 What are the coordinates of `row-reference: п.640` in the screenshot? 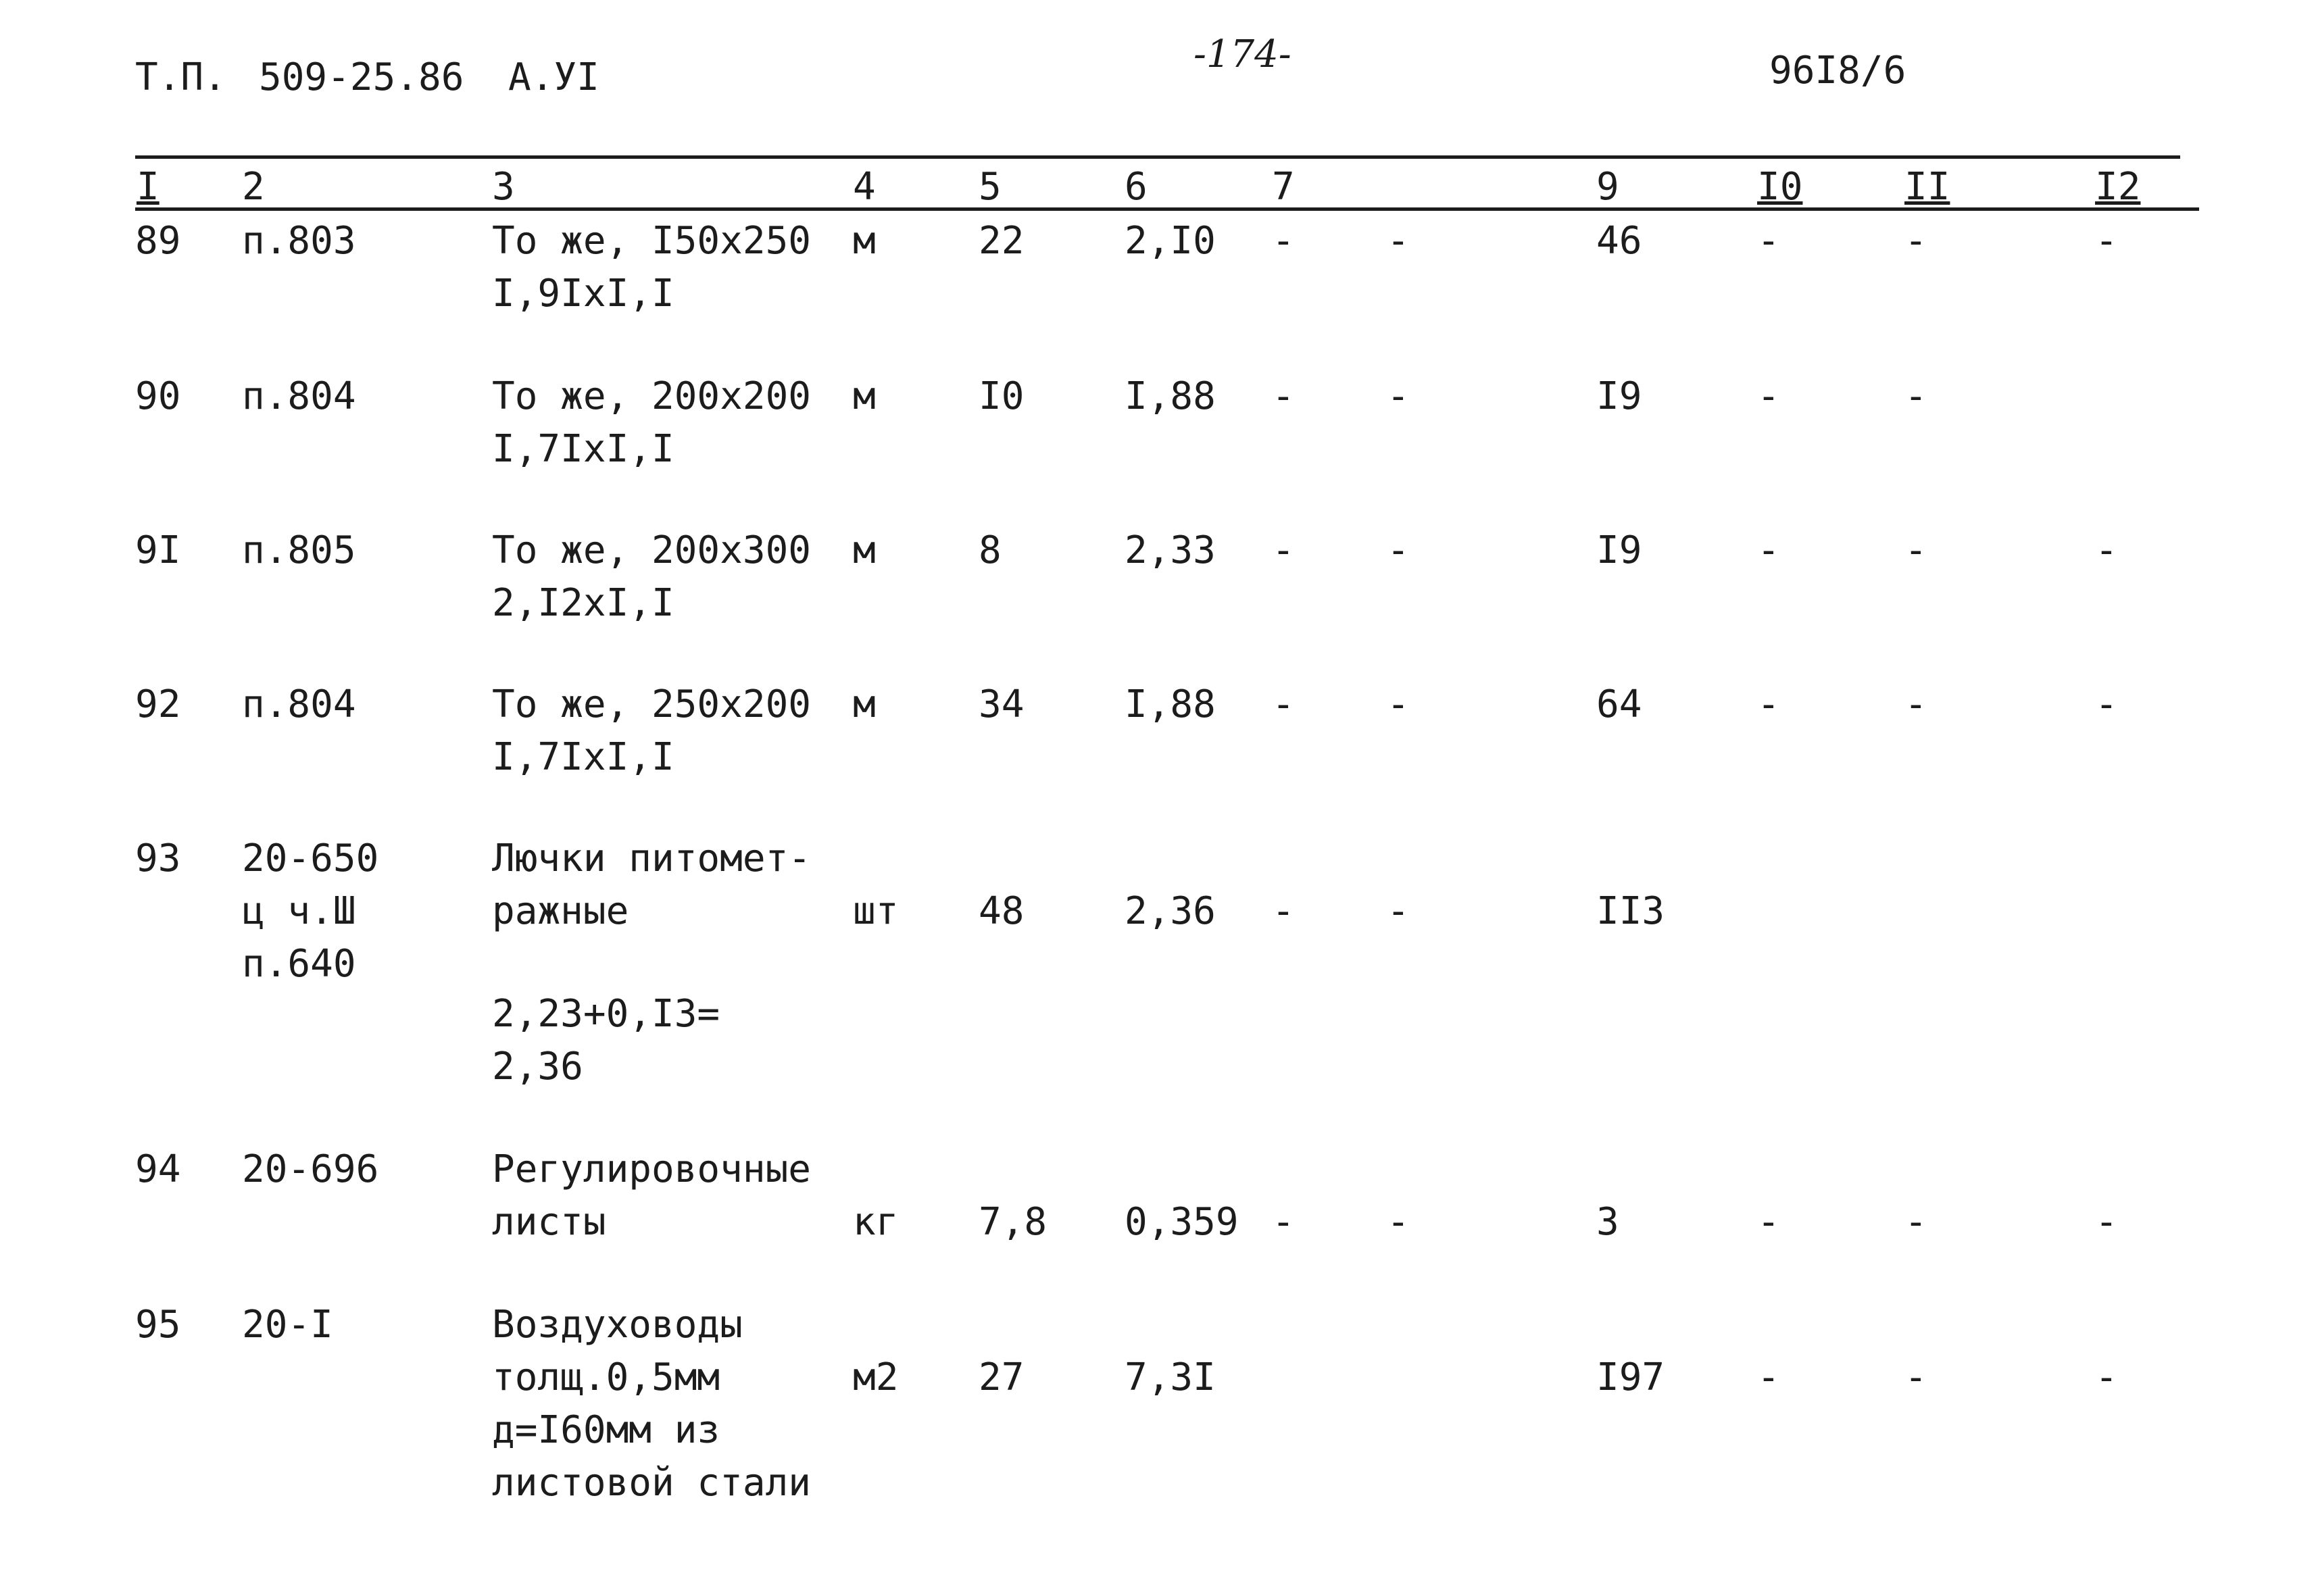 It's located at (299, 964).